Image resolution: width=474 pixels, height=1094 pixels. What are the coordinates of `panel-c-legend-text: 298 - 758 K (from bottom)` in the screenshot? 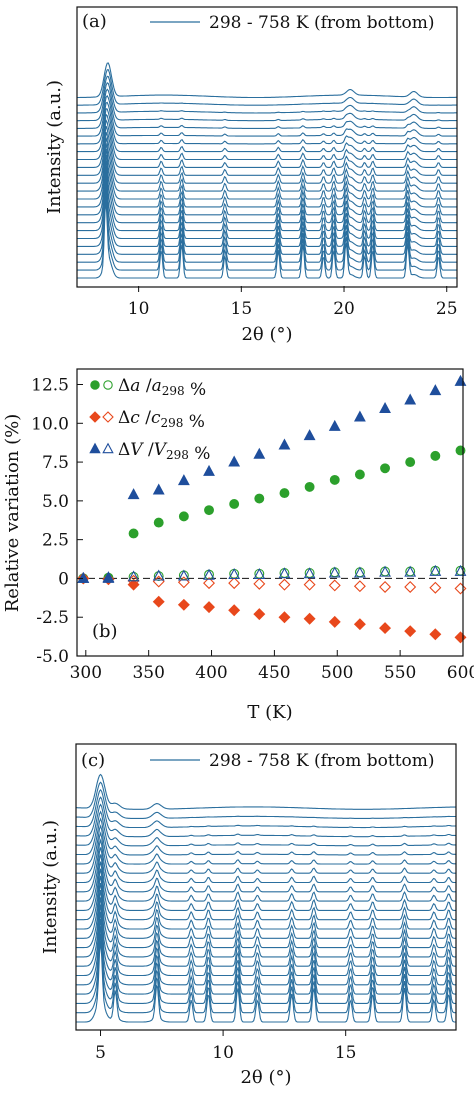 It's located at (322, 761).